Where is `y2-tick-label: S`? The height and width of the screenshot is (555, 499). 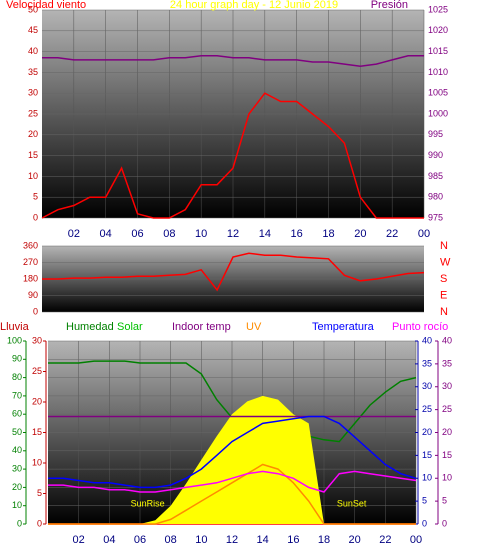
y2-tick-label: S is located at coordinates (443, 279).